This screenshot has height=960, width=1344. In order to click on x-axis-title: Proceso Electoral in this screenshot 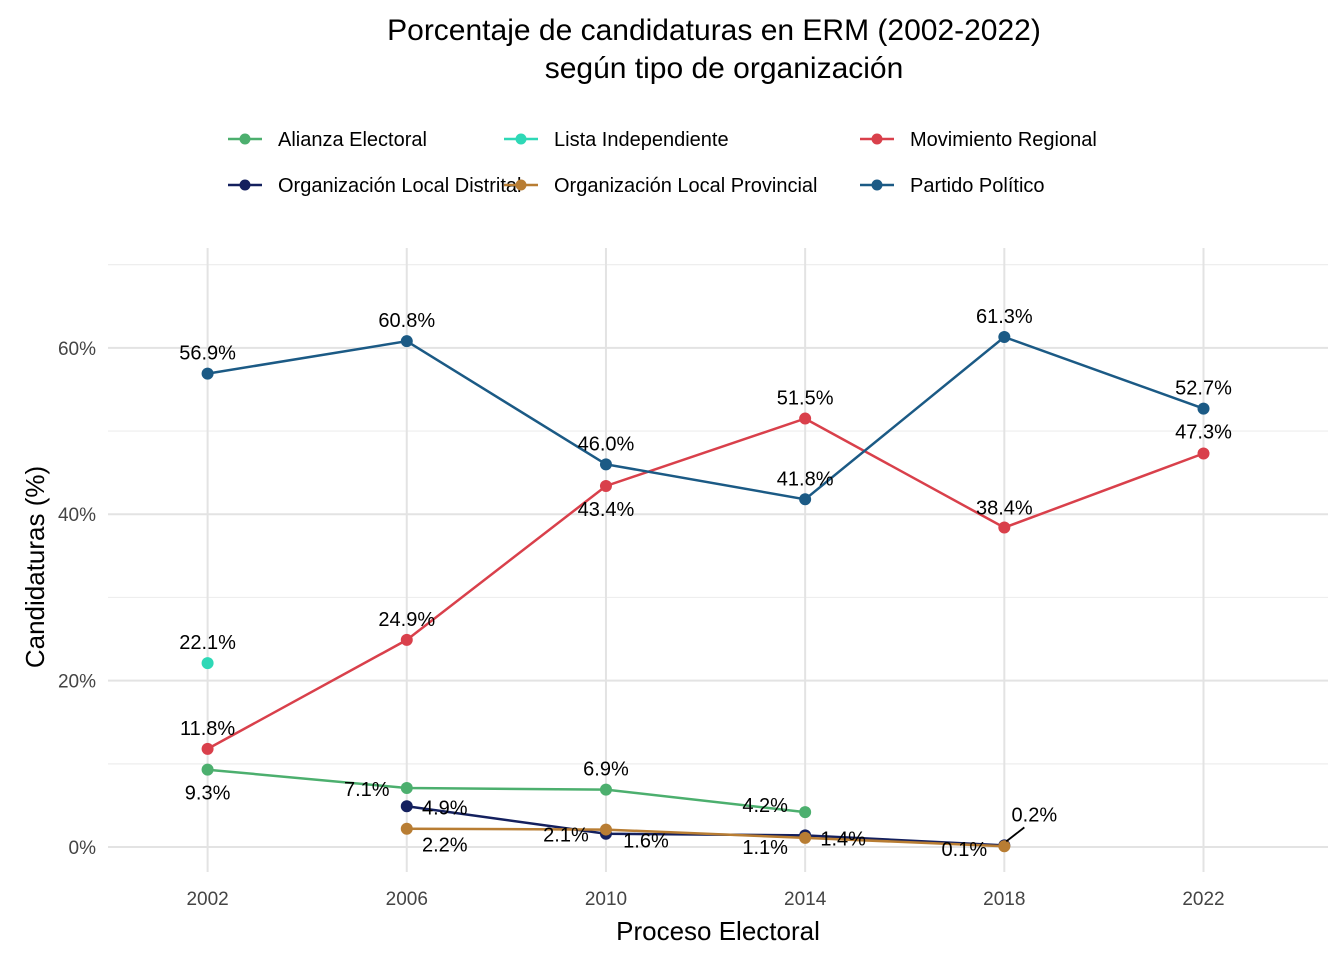, I will do `click(718, 931)`.